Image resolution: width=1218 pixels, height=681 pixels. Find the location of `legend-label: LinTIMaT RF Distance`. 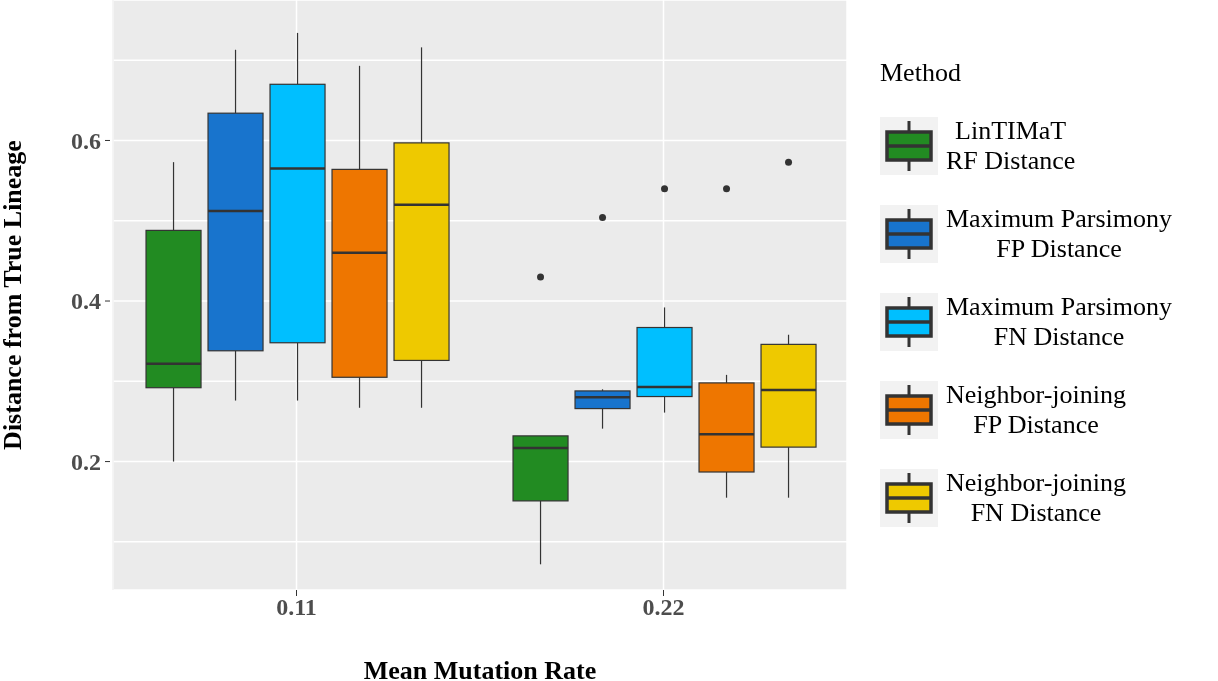

legend-label: LinTIMaT RF Distance is located at coordinates (1011, 146).